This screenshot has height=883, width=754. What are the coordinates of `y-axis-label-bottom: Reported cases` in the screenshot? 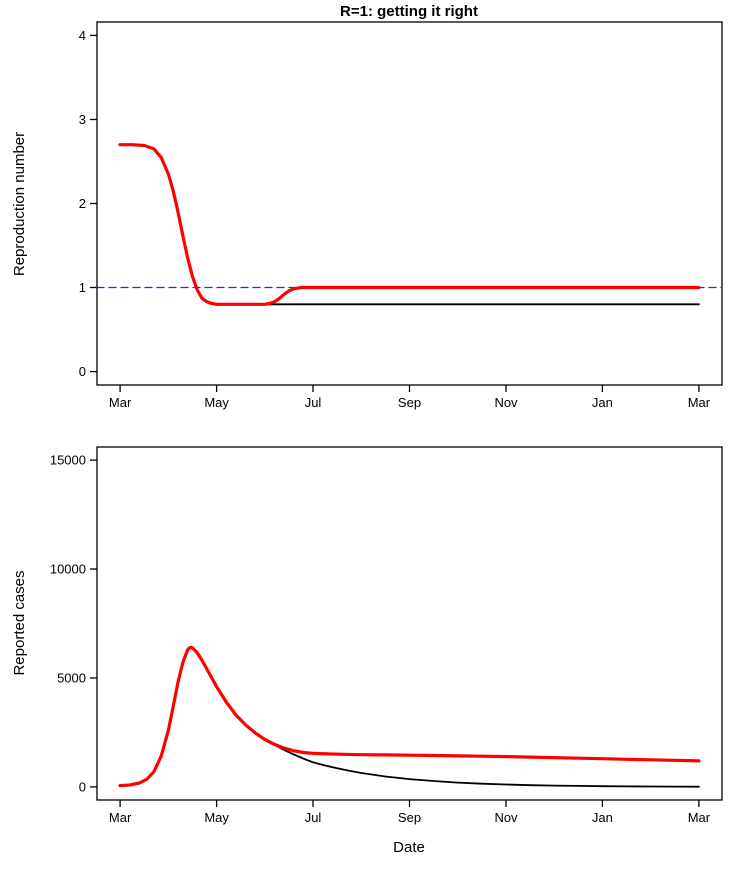 It's located at (19, 622).